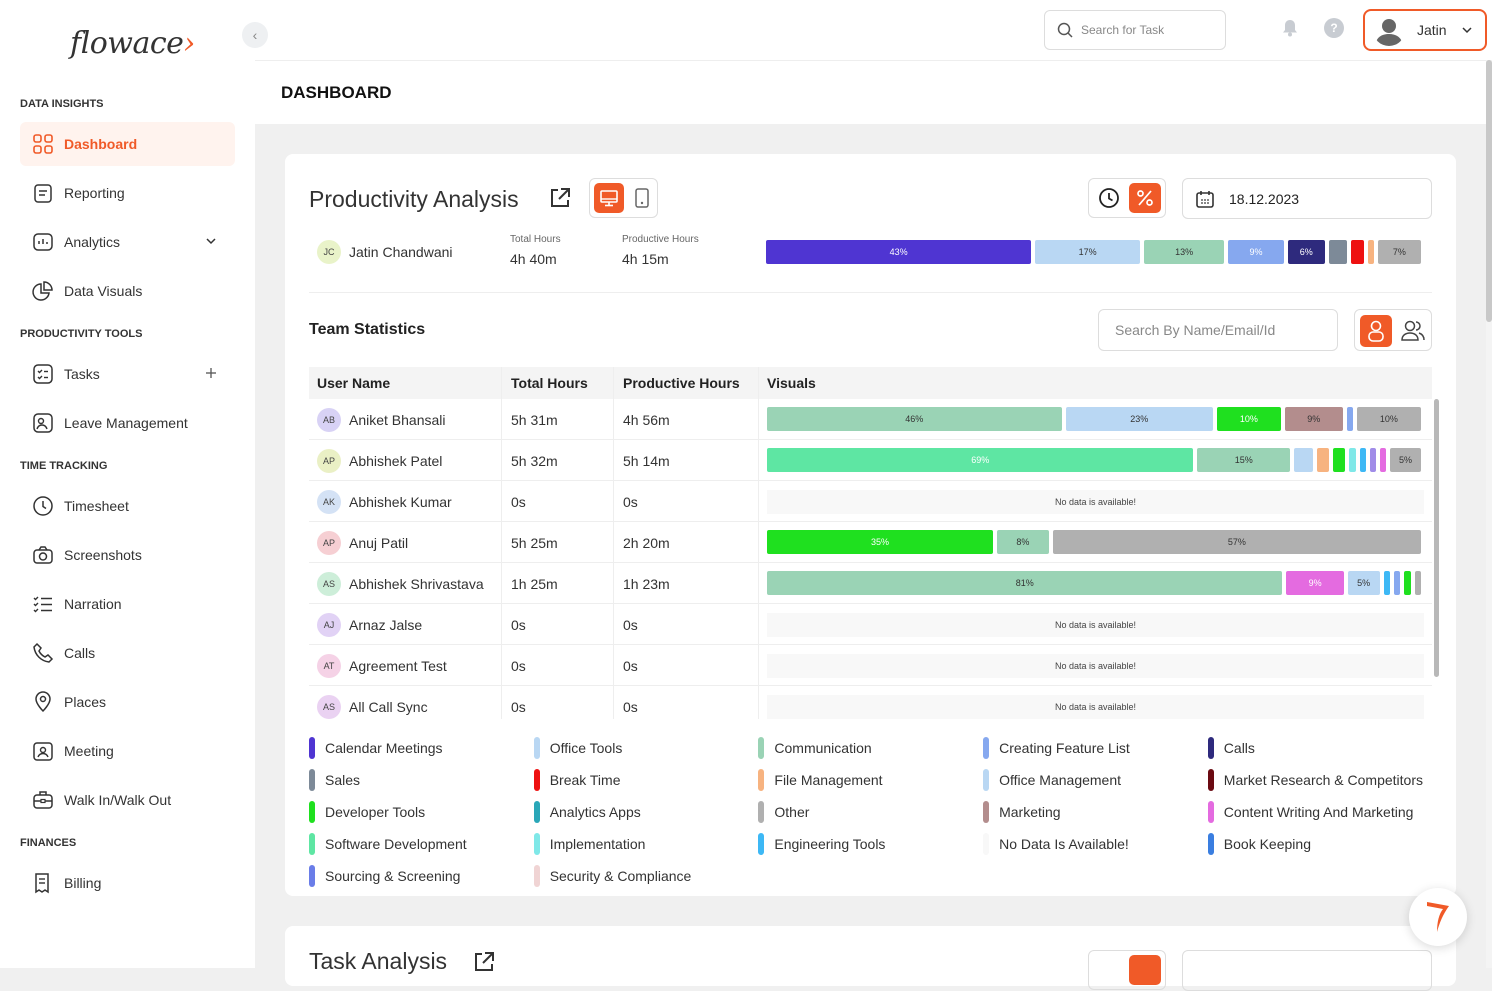 The width and height of the screenshot is (1492, 991). Describe the element at coordinates (609, 198) in the screenshot. I see `desktop-icon` at that location.